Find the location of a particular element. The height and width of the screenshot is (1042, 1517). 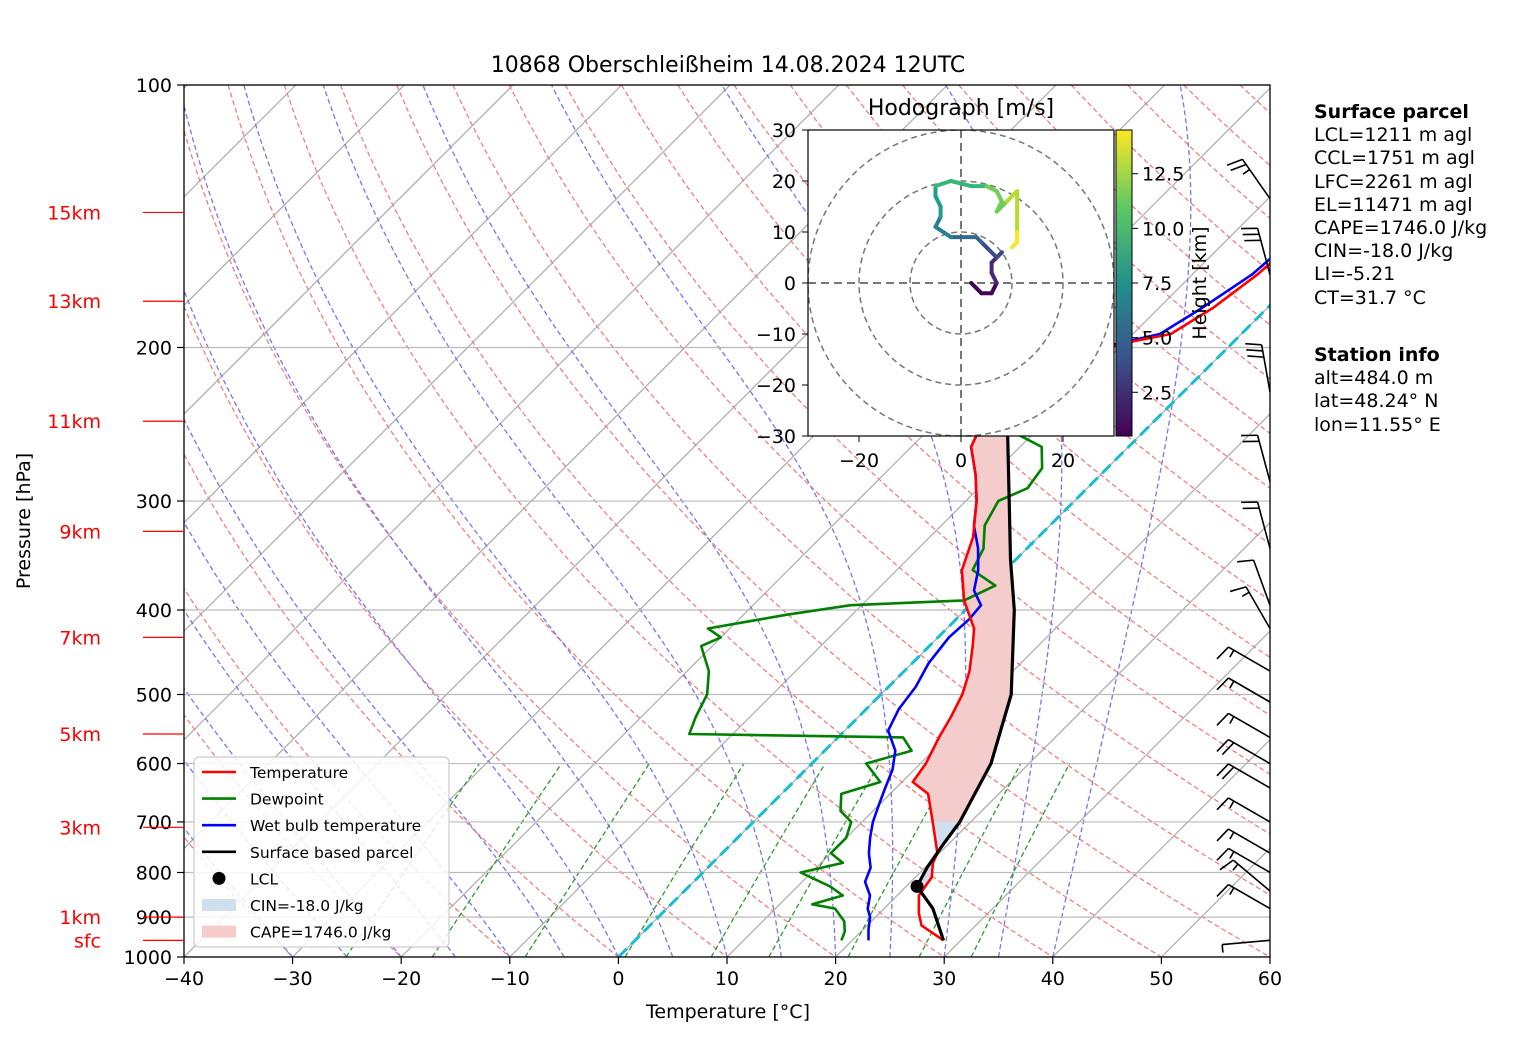

surface-parcel-heading: Surface parcel is located at coordinates (1391, 112).